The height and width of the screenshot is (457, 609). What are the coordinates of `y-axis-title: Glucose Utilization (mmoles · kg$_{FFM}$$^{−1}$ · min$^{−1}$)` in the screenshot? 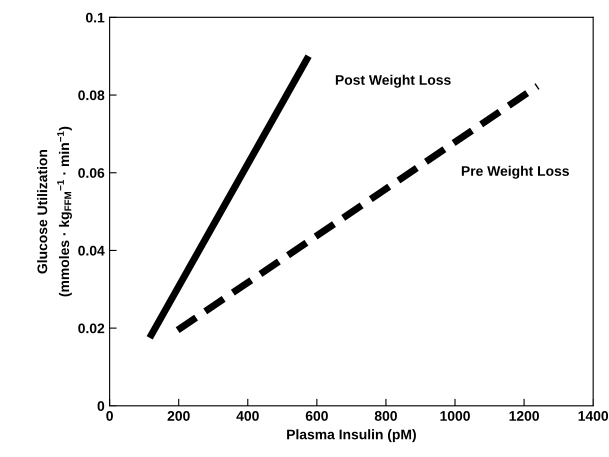 It's located at (54, 211).